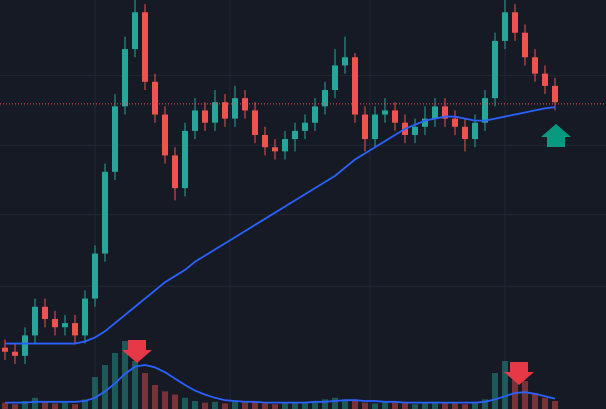 The width and height of the screenshot is (606, 409). I want to click on volume-average-line, so click(280, 384).